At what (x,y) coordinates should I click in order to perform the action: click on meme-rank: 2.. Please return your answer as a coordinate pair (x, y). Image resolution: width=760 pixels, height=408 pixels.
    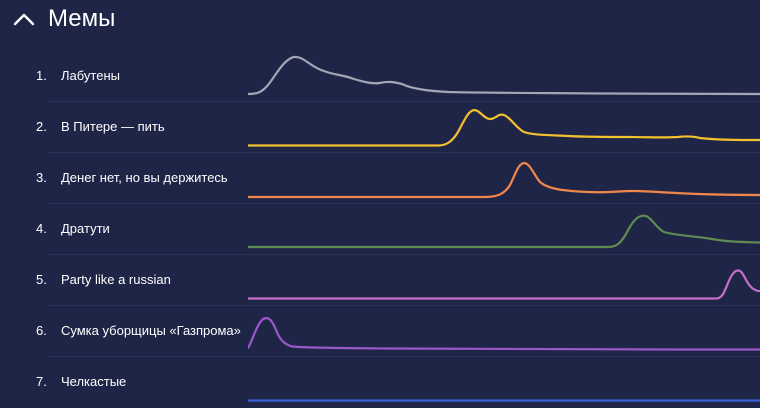
    Looking at the image, I should click on (41, 126).